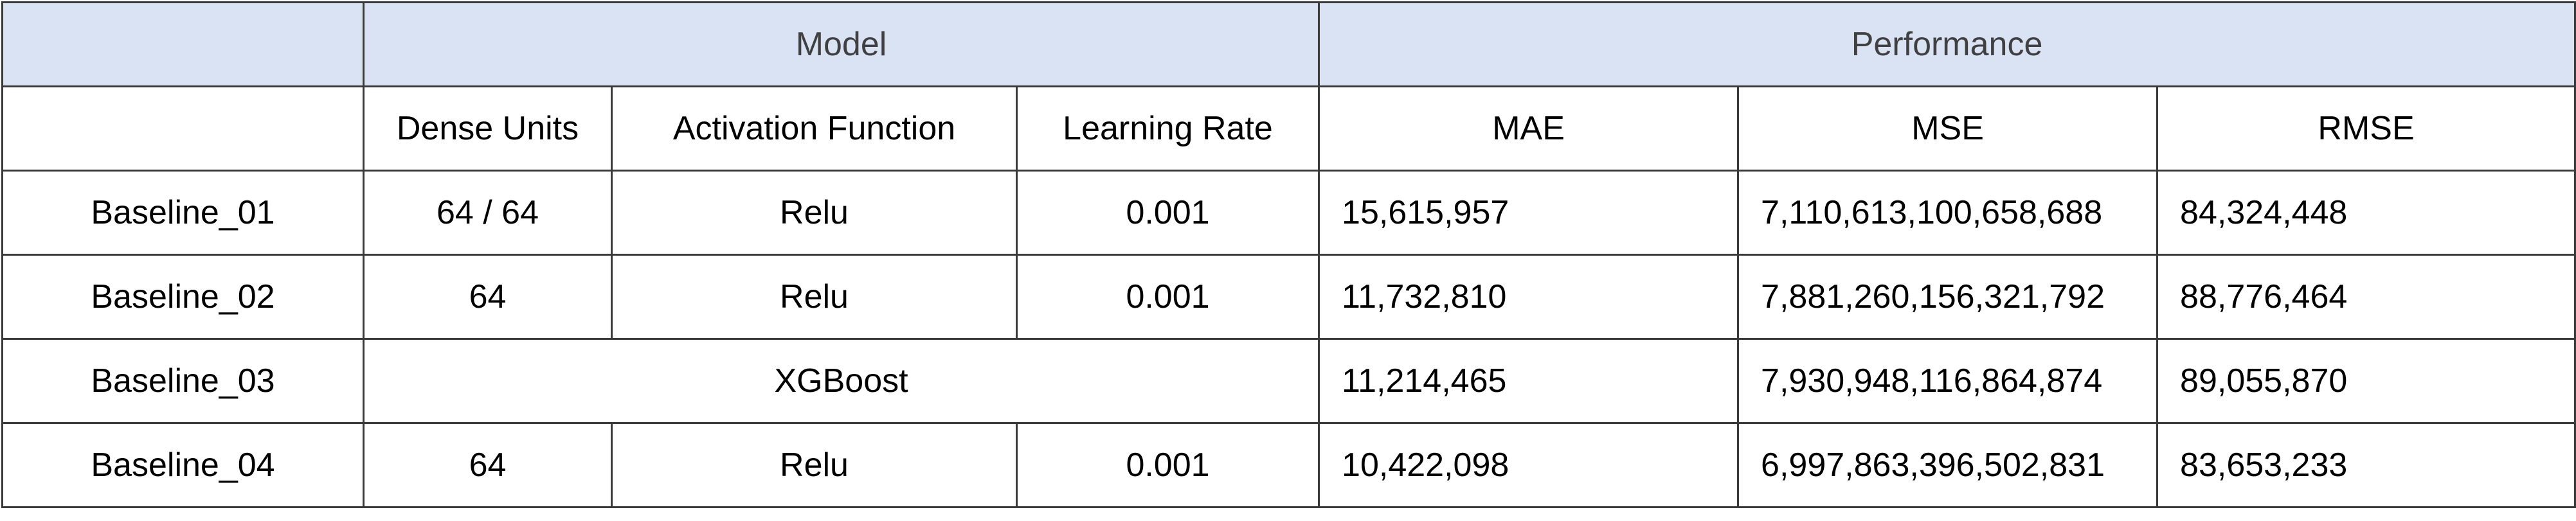  Describe the element at coordinates (1529, 297) in the screenshot. I see `mae-cell: 11,732,810` at that location.